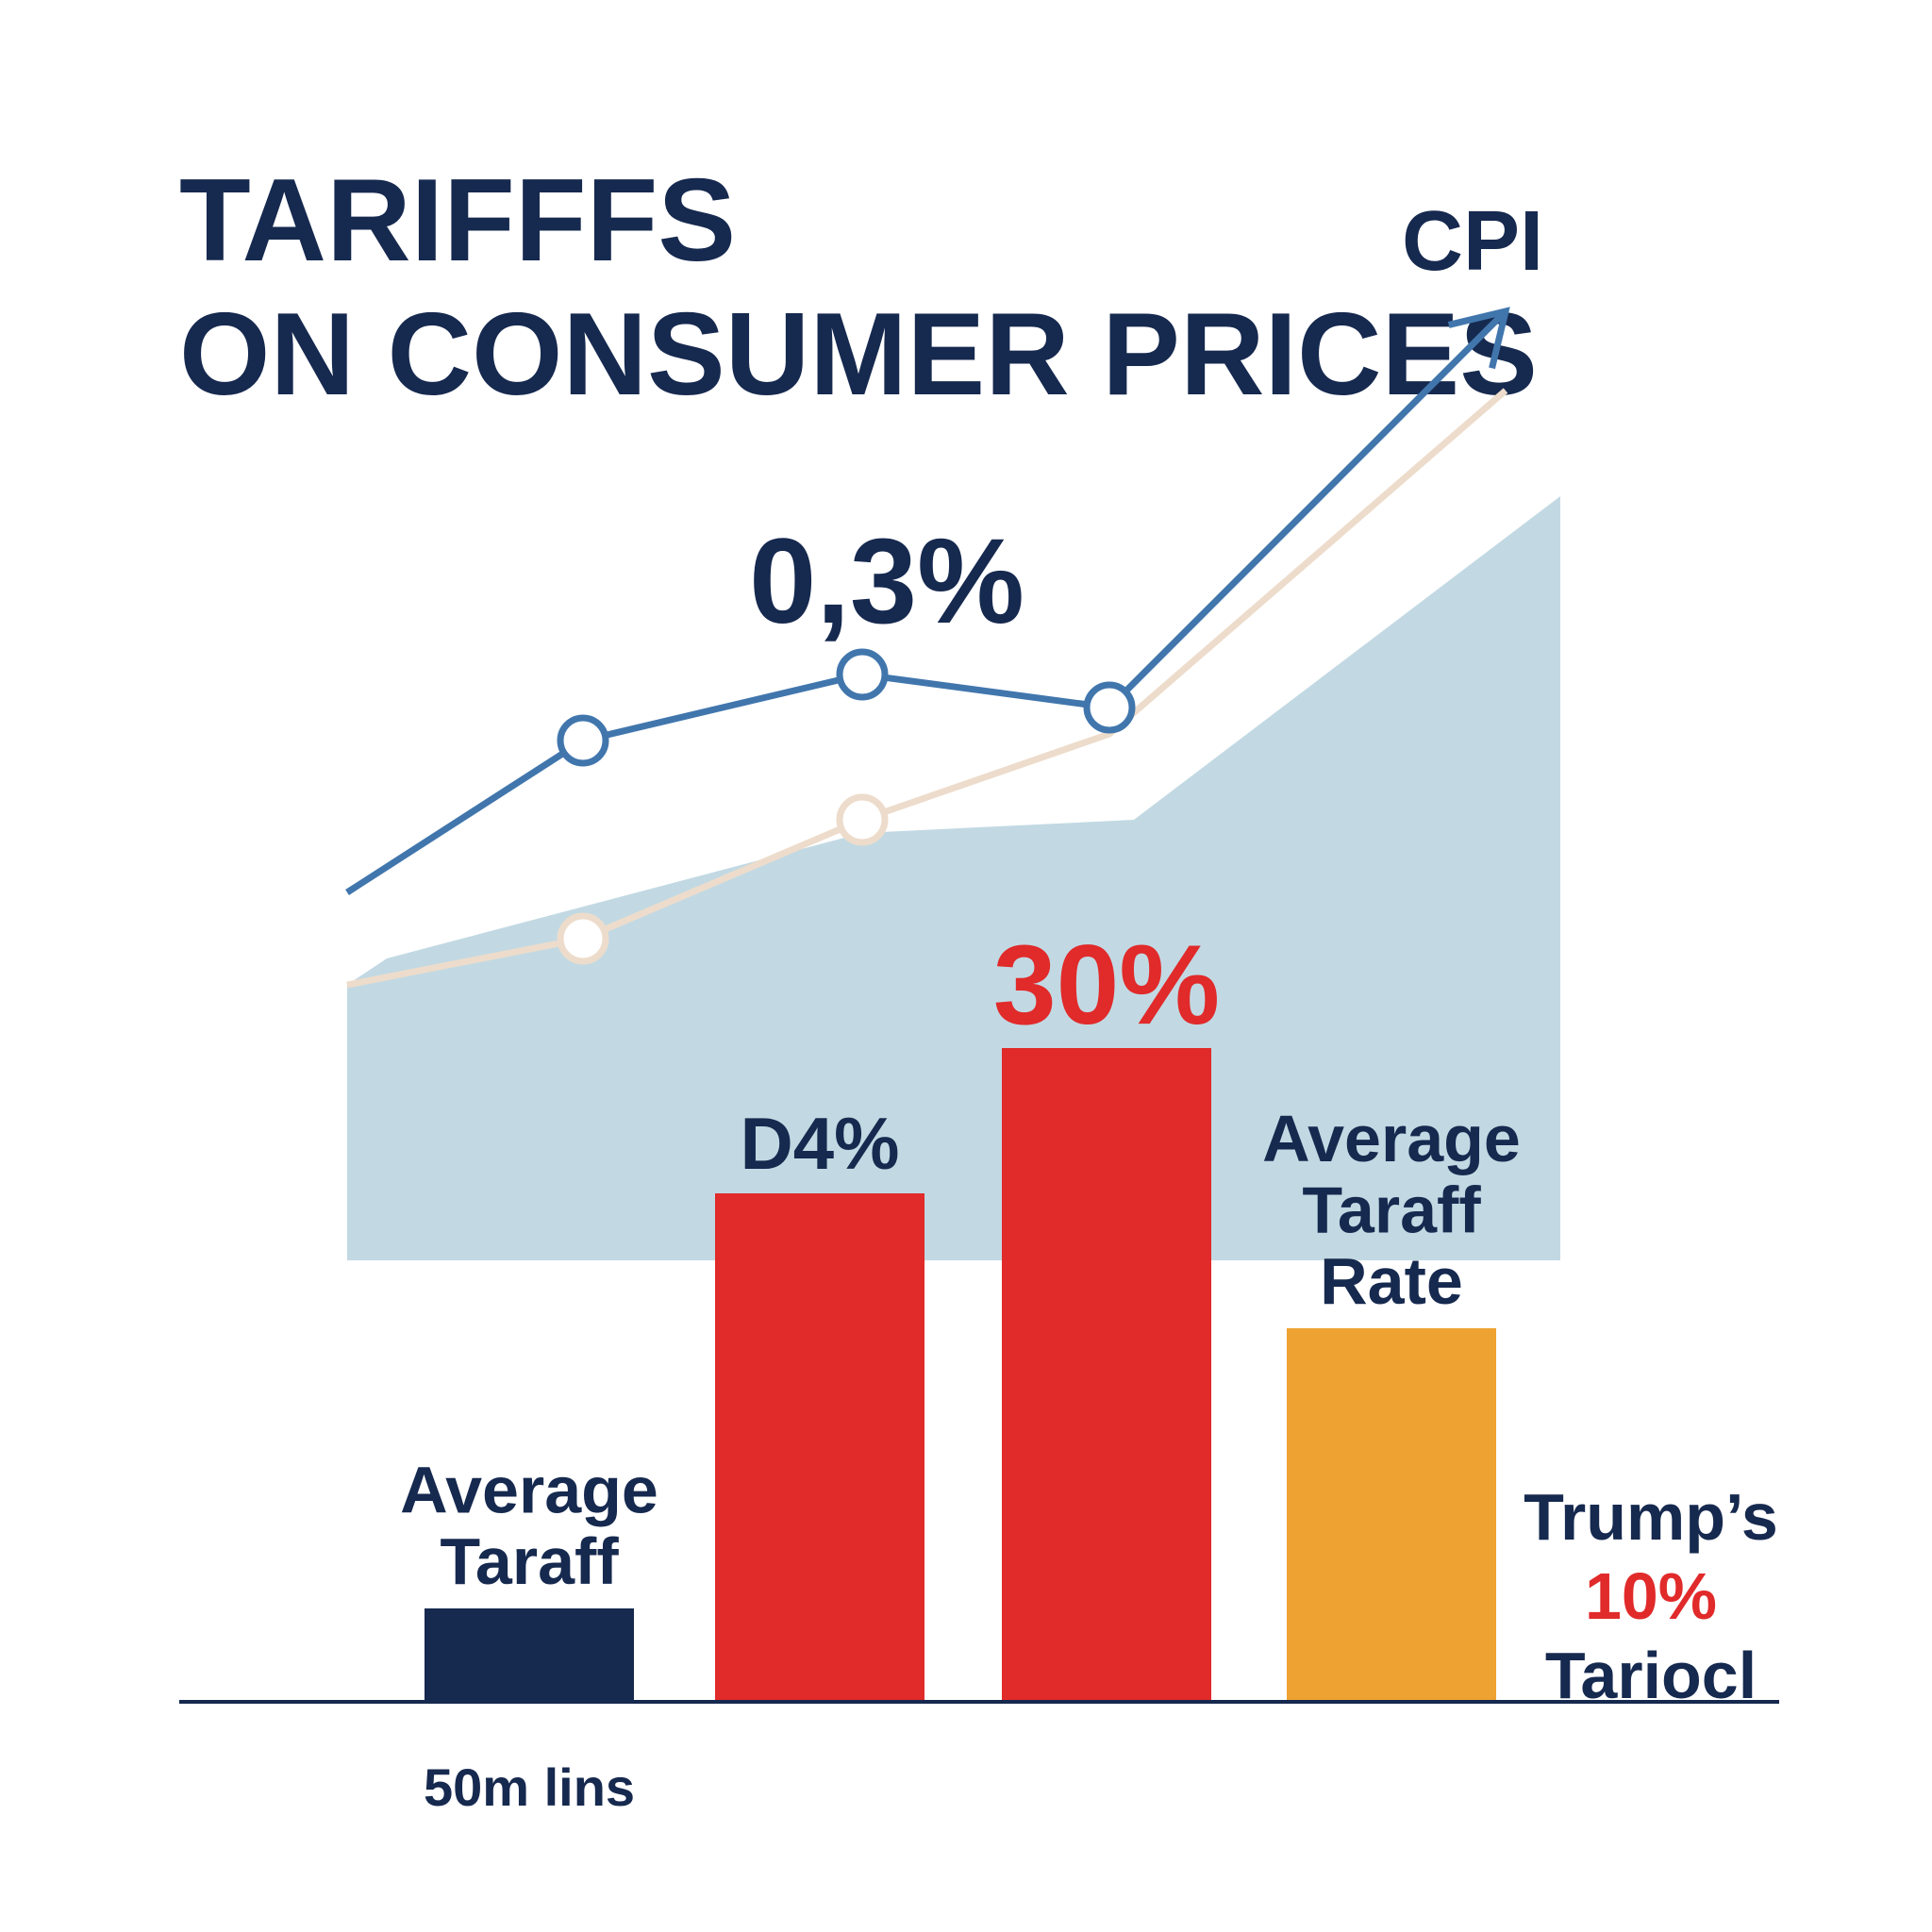 The height and width of the screenshot is (1932, 1932). What do you see at coordinates (1392, 1281) in the screenshot?
I see `bar-4-label-line-3: Rate` at bounding box center [1392, 1281].